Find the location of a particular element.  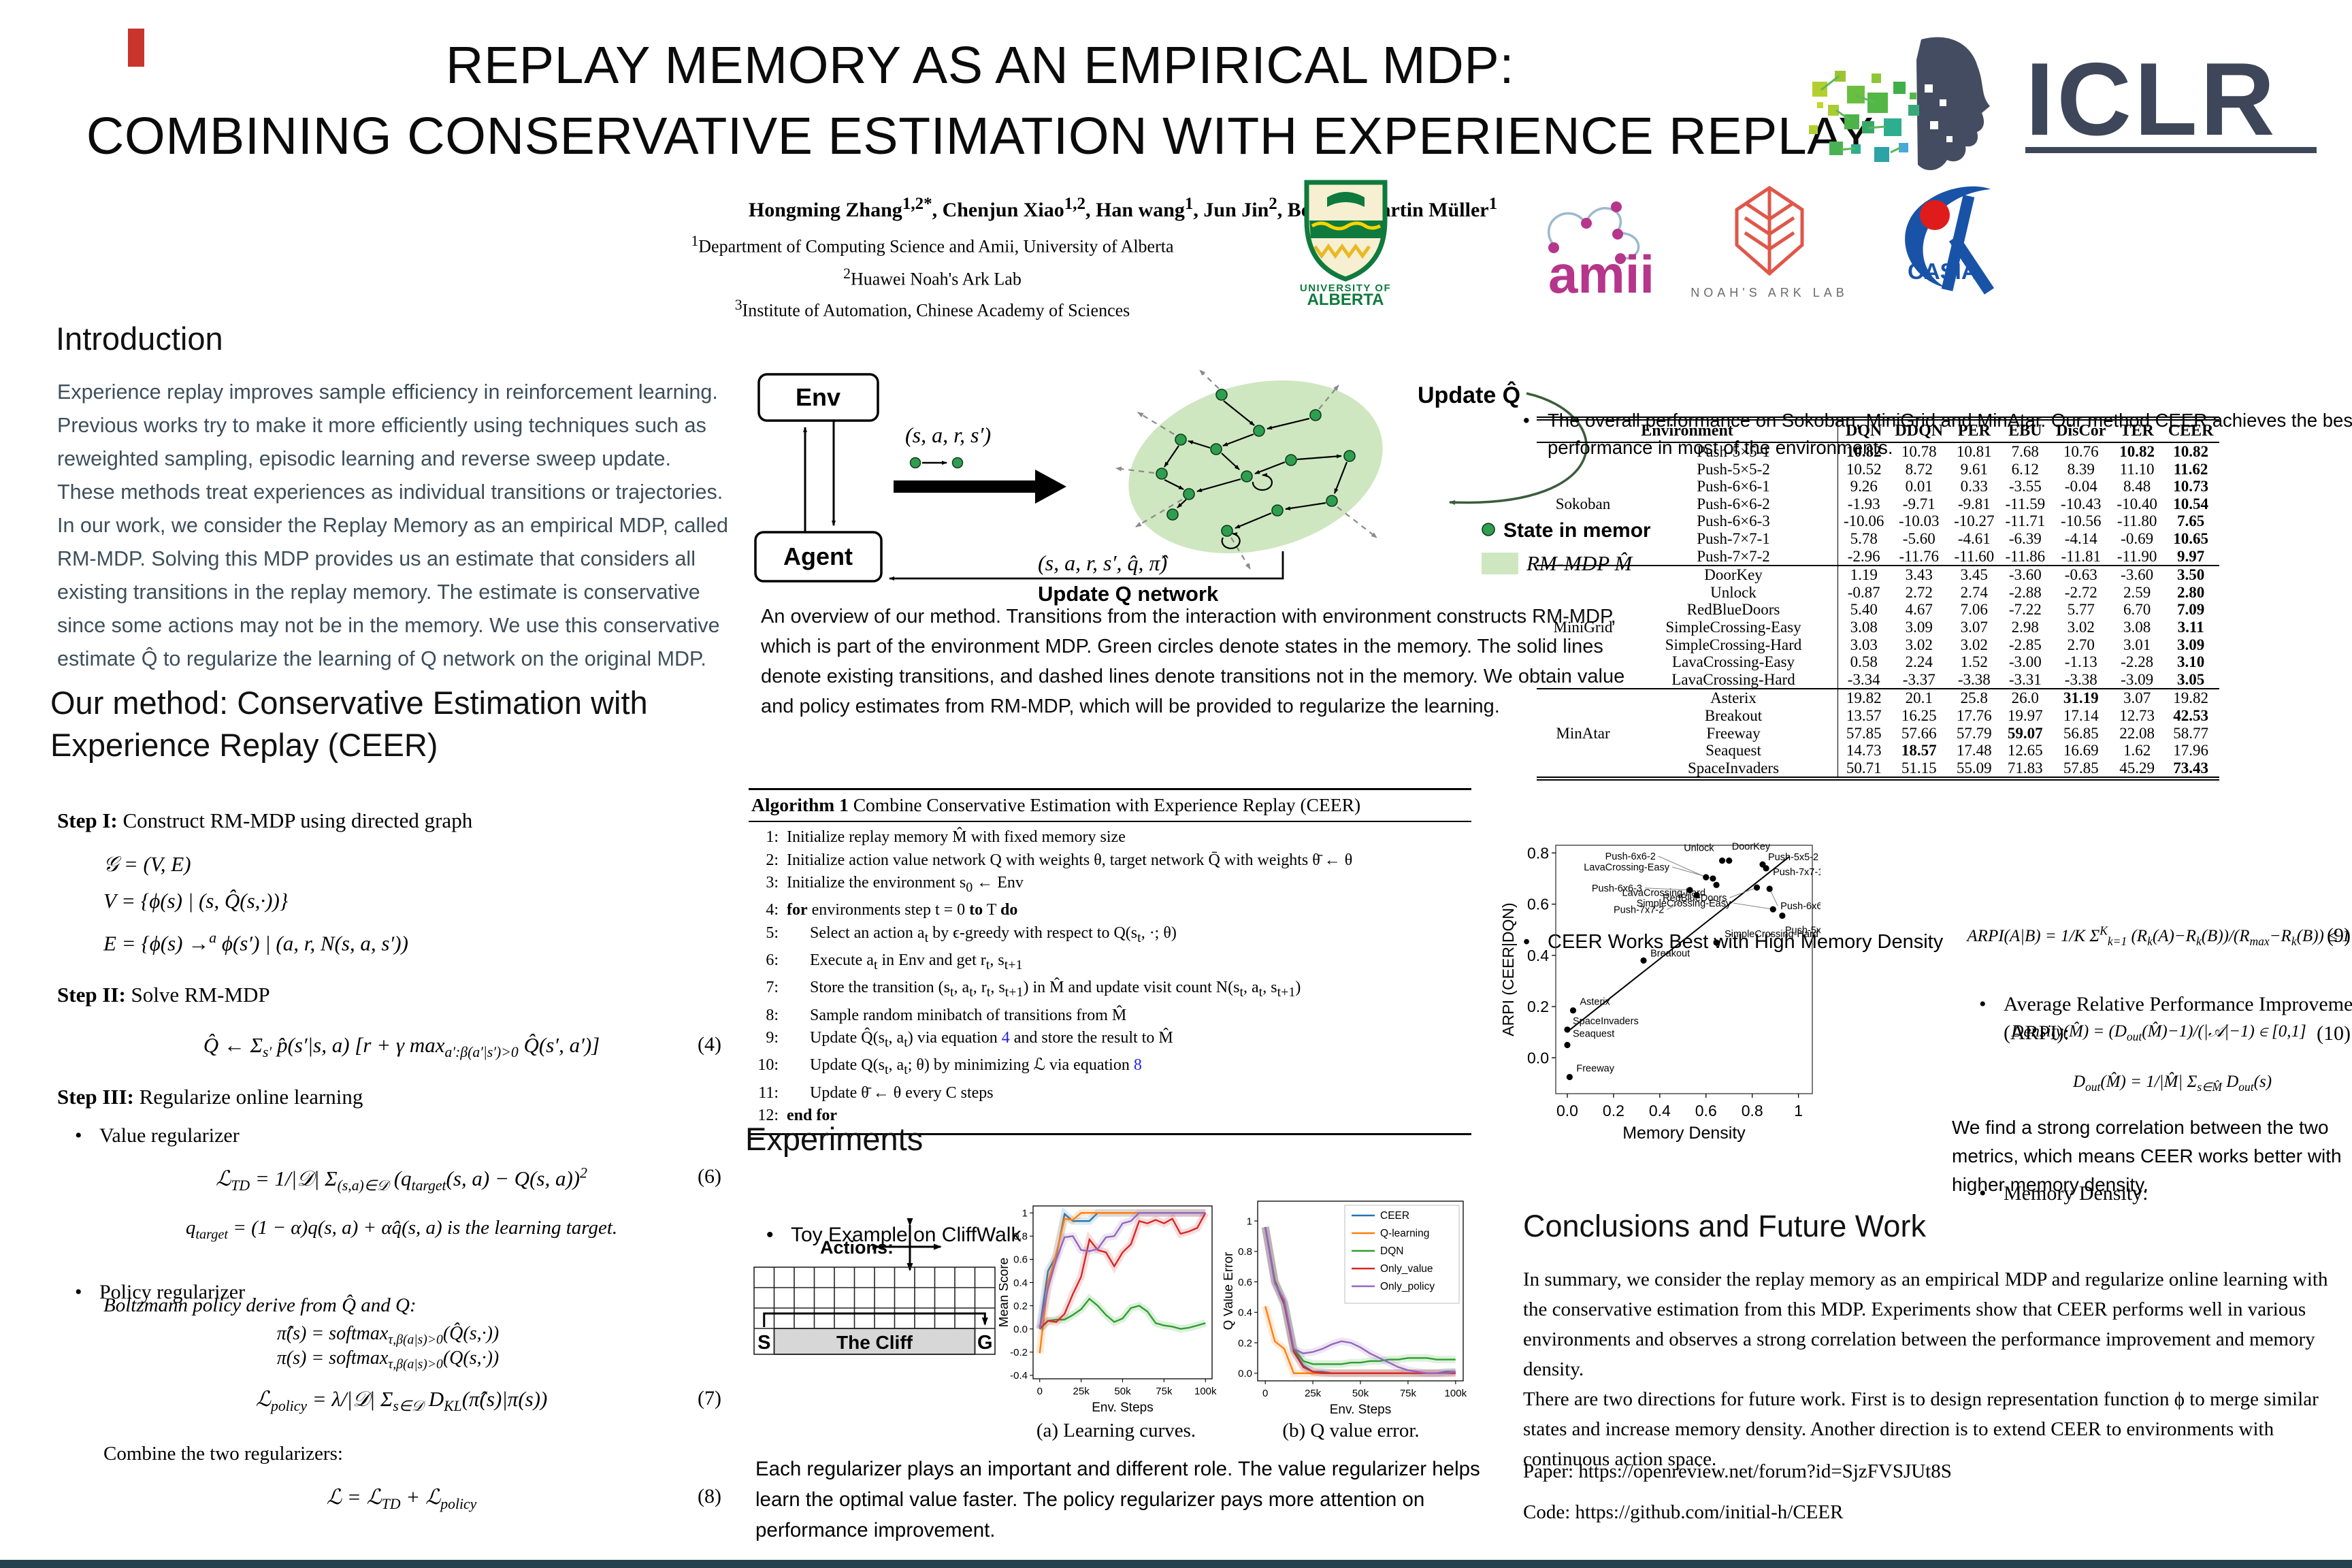

table-cell: 3.08 is located at coordinates (2137, 627).